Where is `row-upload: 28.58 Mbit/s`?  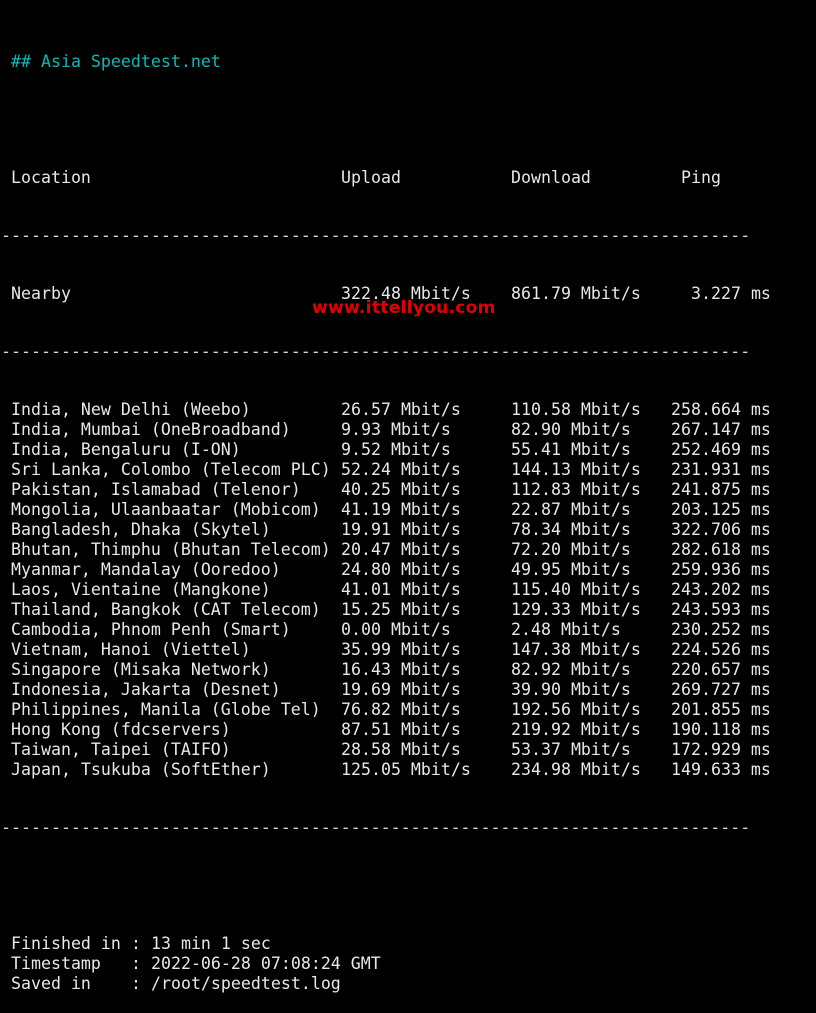 row-upload: 28.58 Mbit/s is located at coordinates (401, 749).